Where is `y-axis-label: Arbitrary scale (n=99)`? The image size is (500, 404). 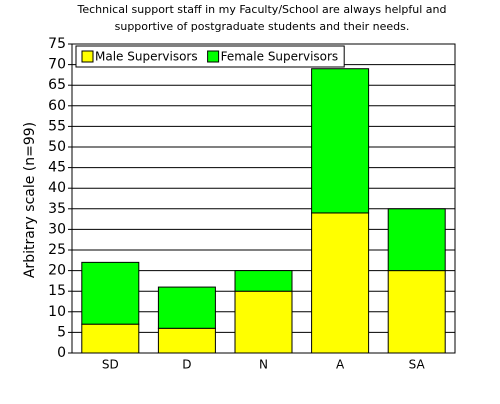 y-axis-label: Arbitrary scale (n=99) is located at coordinates (30, 200).